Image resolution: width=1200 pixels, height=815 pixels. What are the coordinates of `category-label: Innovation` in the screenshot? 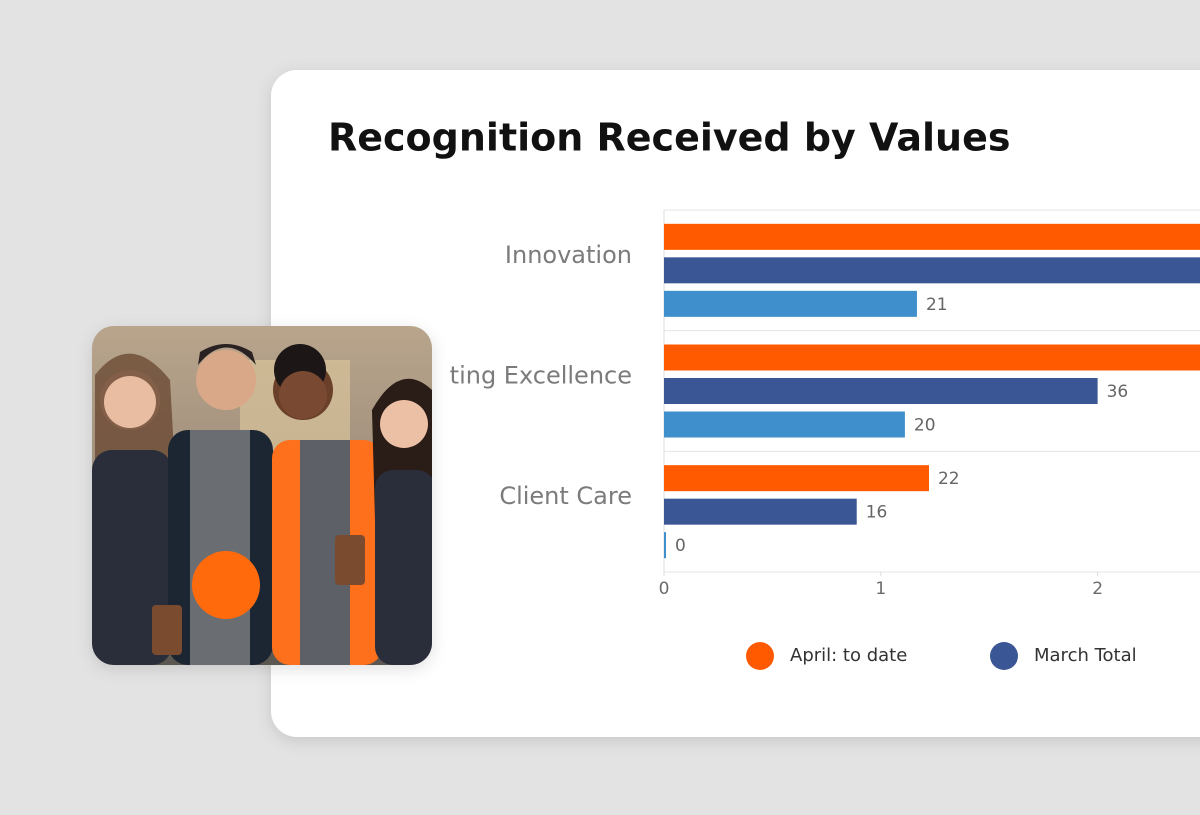 It's located at (568, 255).